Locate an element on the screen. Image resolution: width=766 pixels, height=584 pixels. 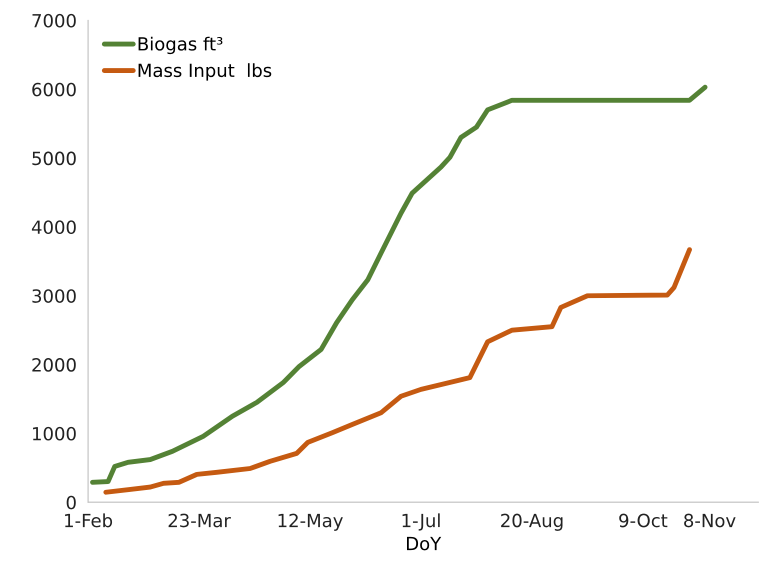
x-tick-label: 1-Feb is located at coordinates (88, 520).